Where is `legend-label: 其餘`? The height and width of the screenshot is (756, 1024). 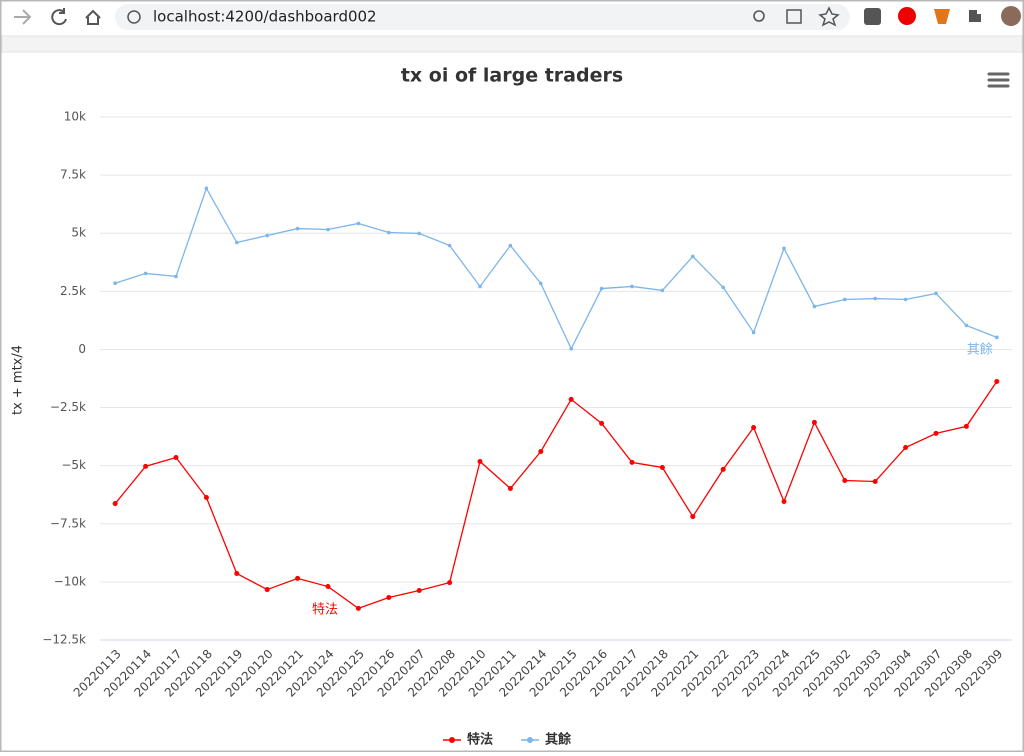 legend-label: 其餘 is located at coordinates (558, 740).